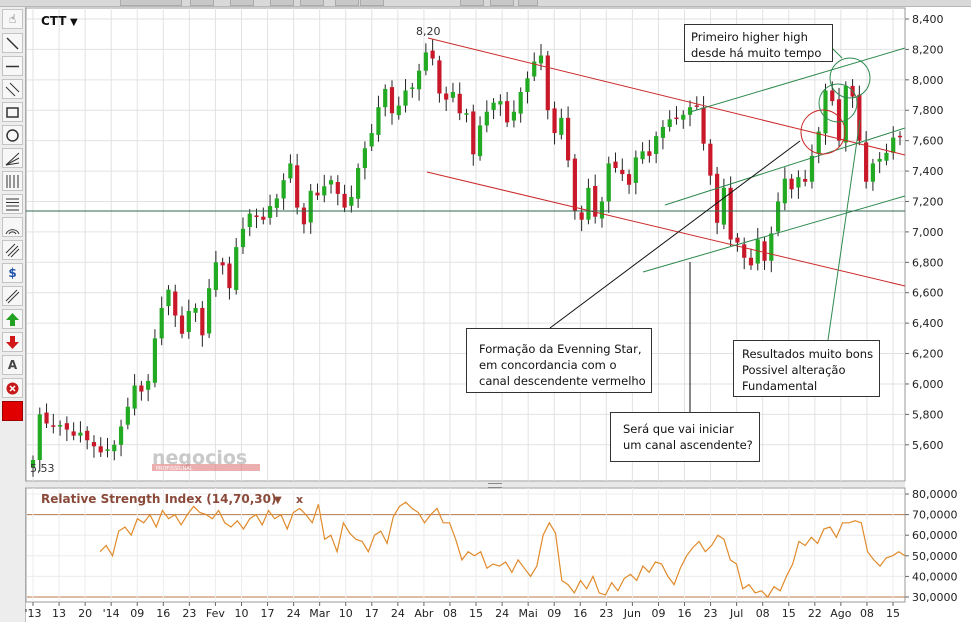  Describe the element at coordinates (32, 613) in the screenshot. I see `x-tick-label: '13` at that location.